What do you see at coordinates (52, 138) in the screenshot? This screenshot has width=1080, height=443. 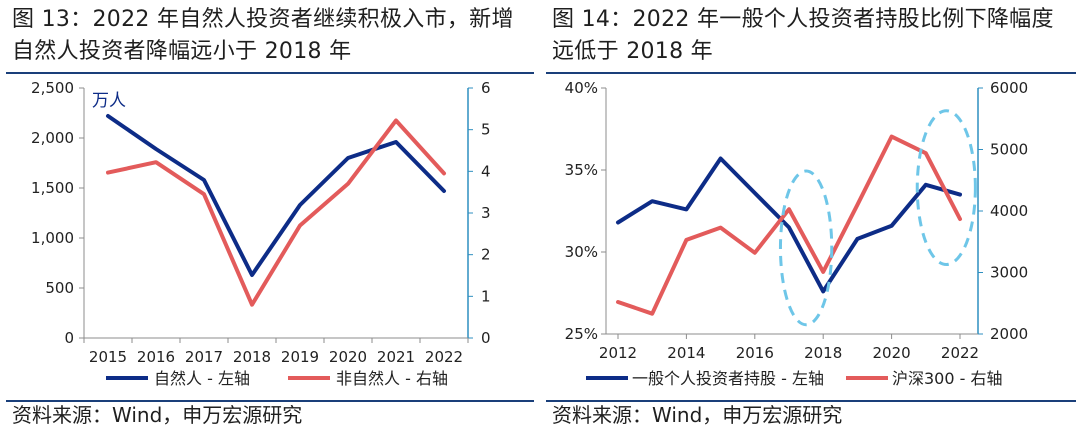 I see `y-left-tick-label: 2,000` at bounding box center [52, 138].